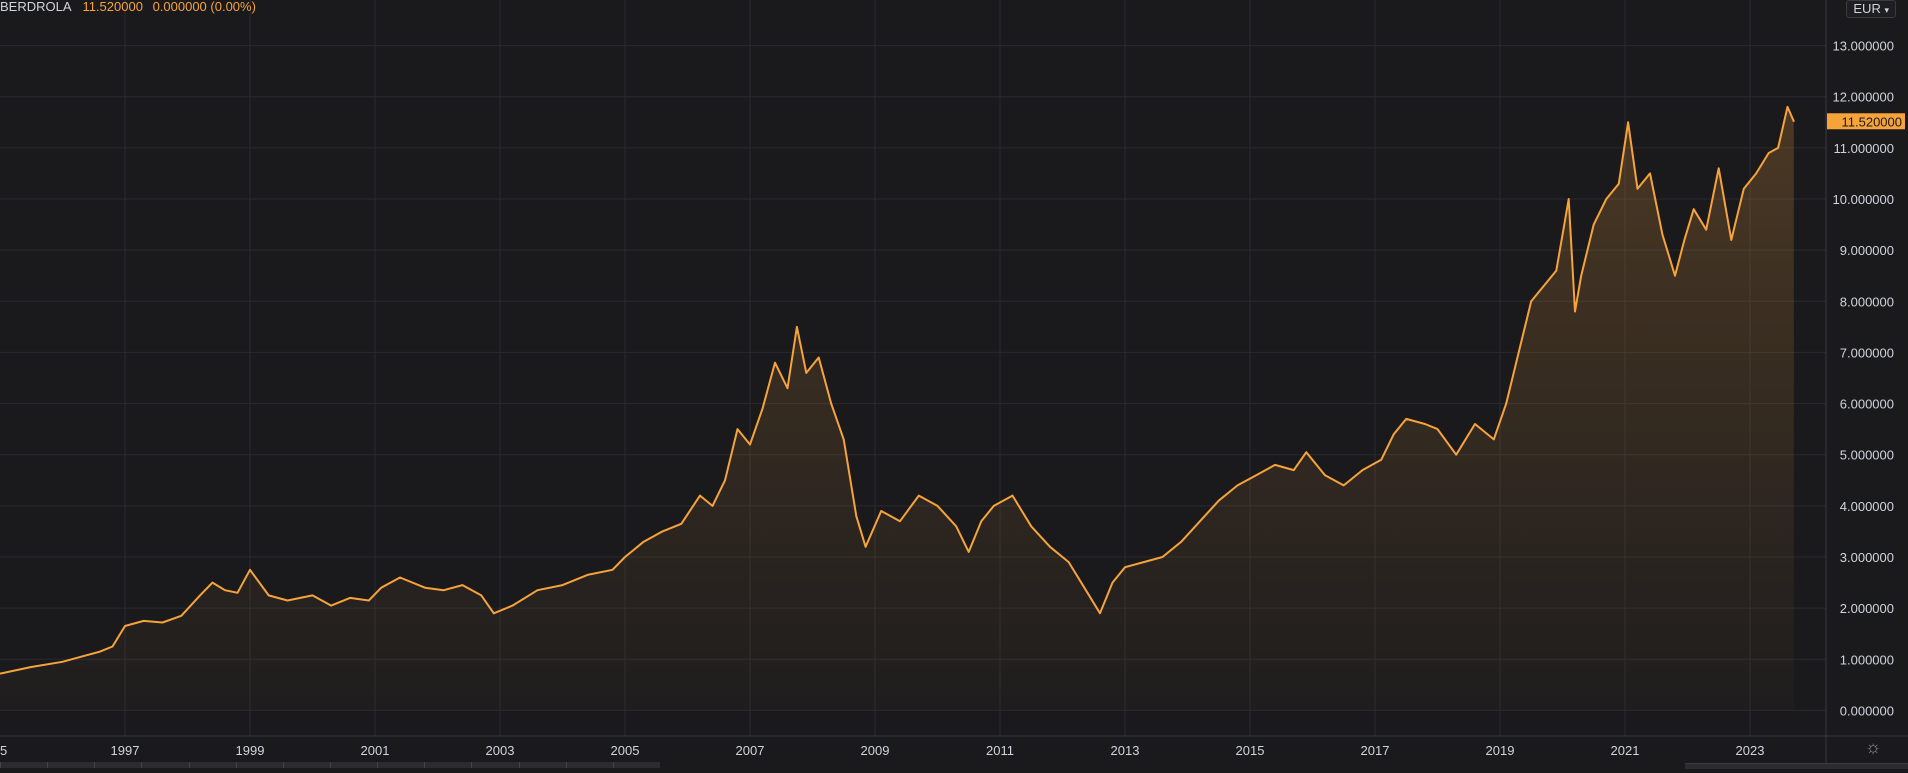 Image resolution: width=1908 pixels, height=773 pixels. I want to click on y-tick-label: 0.000000, so click(1867, 710).